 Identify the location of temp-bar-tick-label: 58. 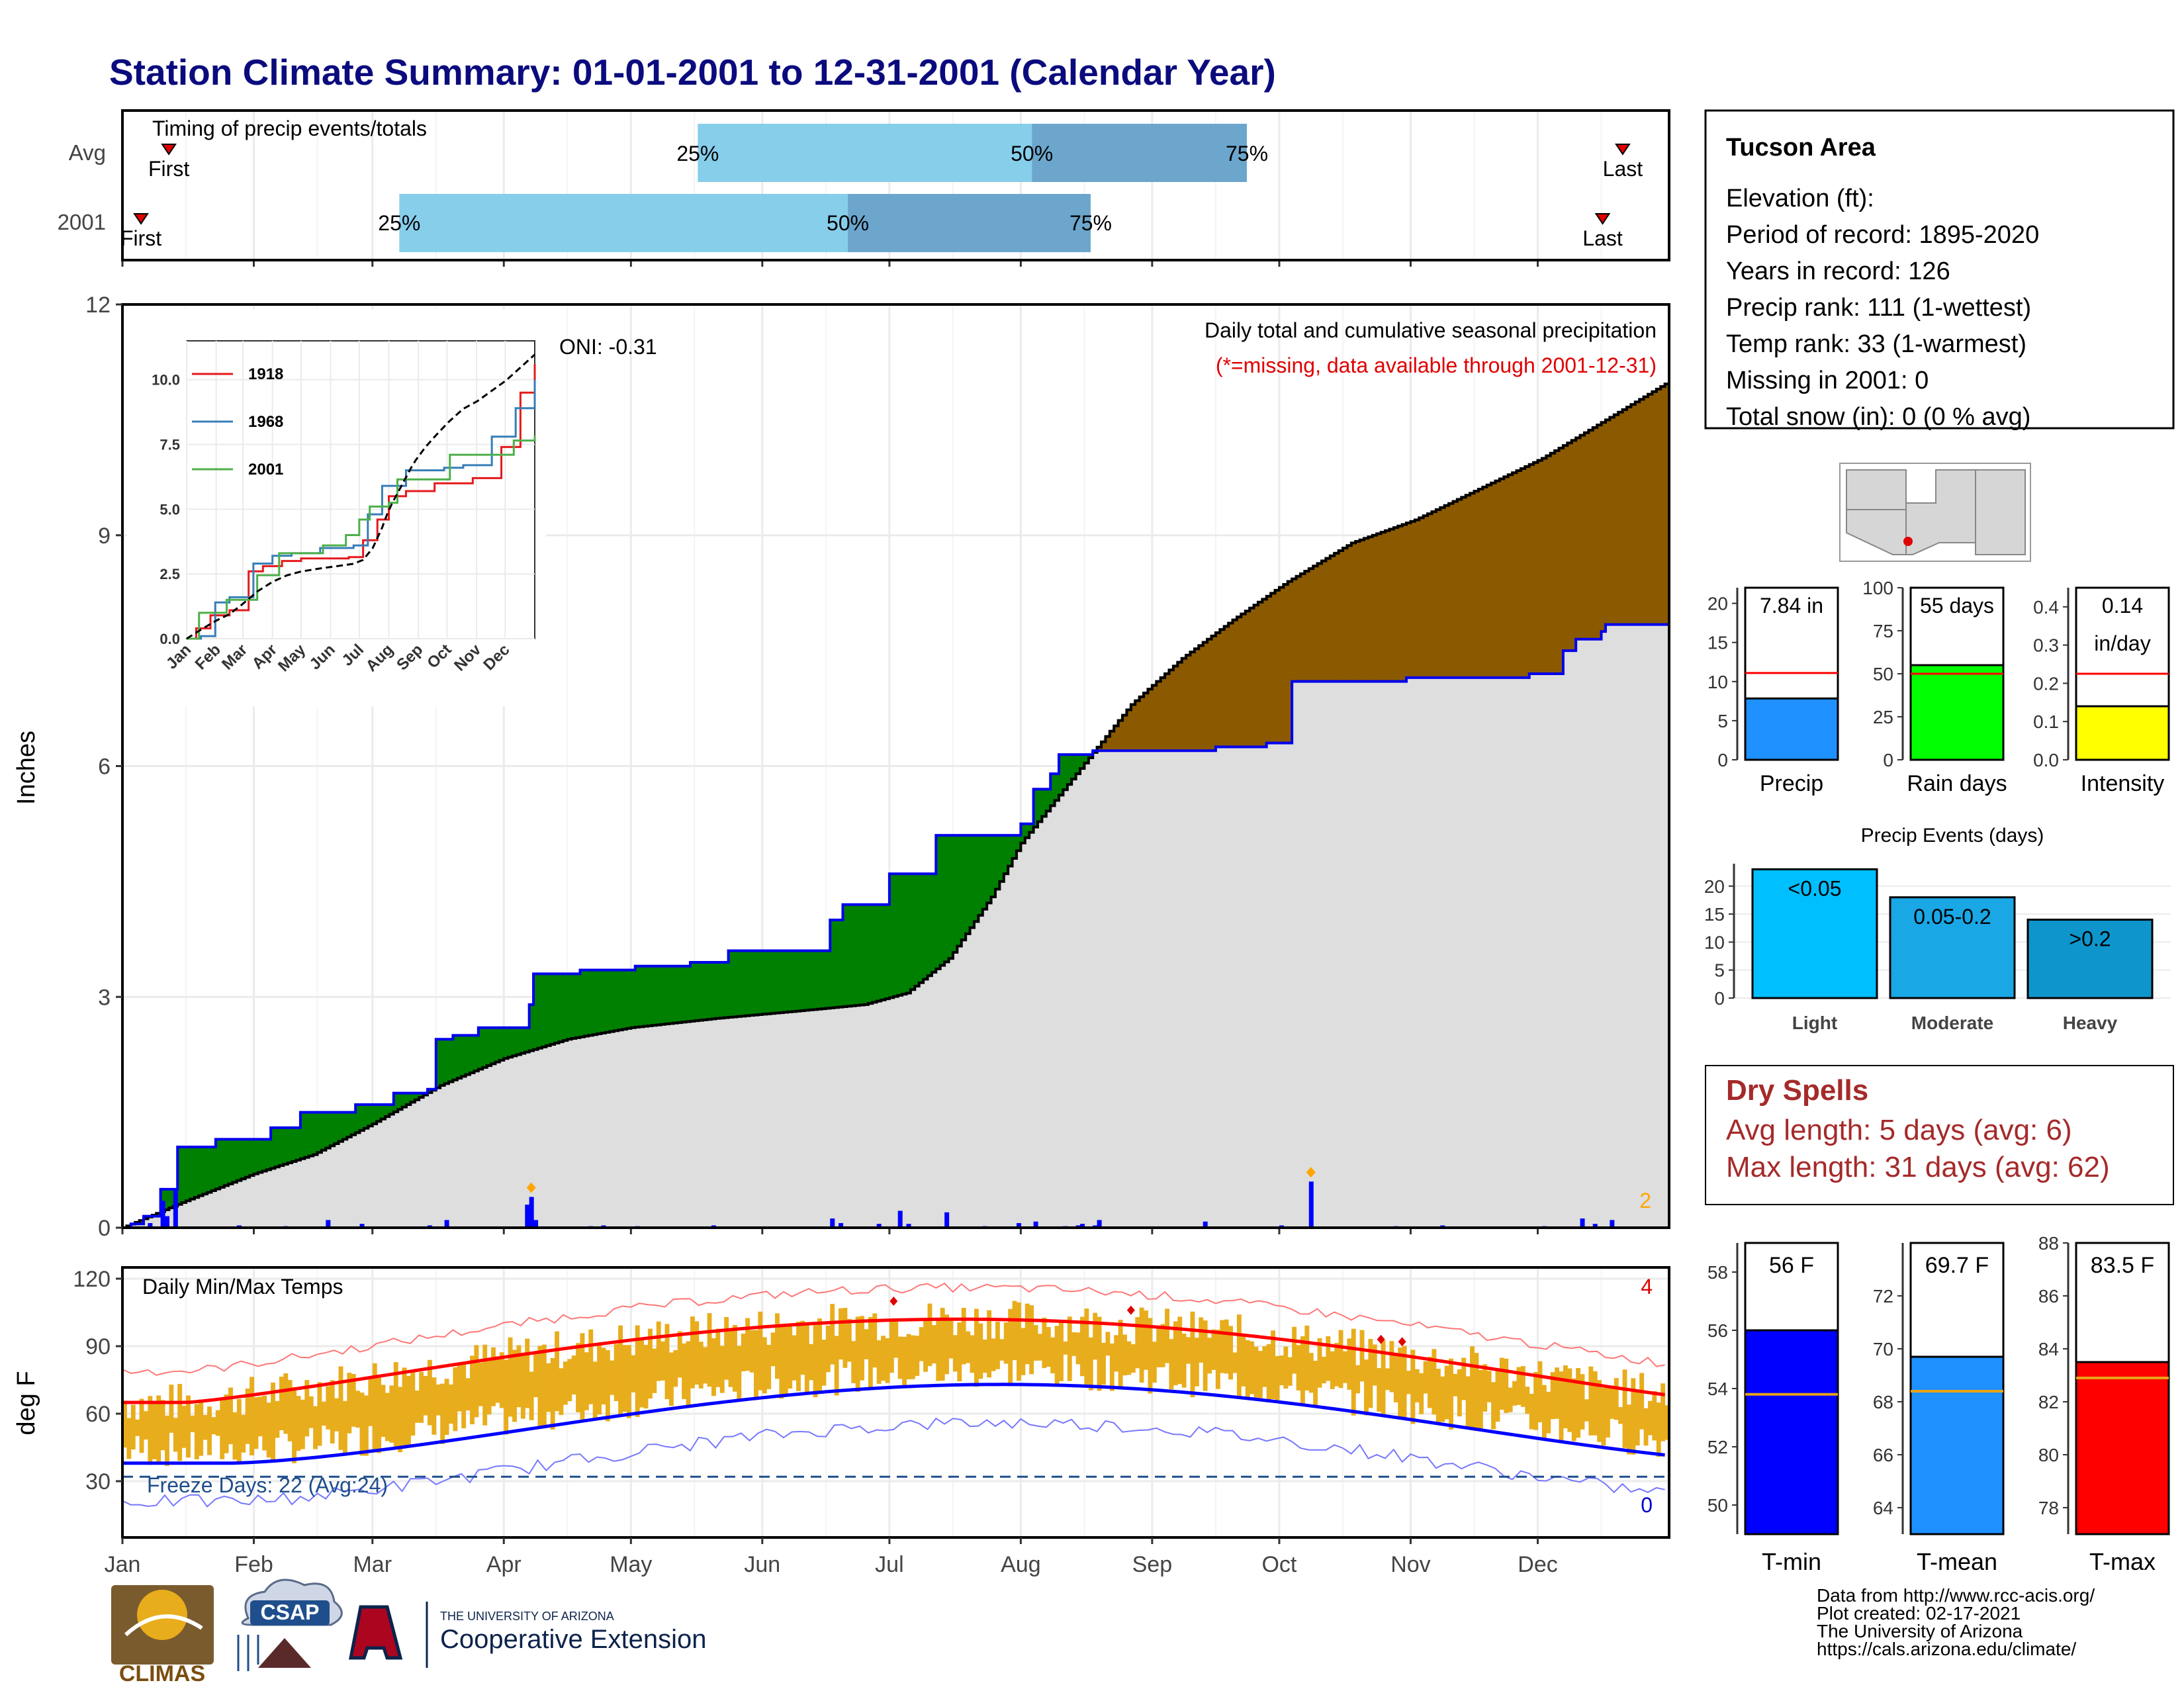
(1718, 1272).